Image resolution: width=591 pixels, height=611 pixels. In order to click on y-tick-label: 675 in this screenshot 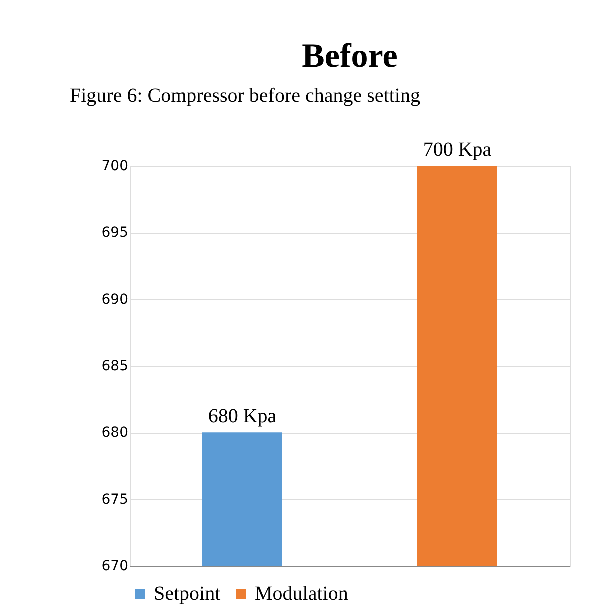, I will do `click(115, 500)`.